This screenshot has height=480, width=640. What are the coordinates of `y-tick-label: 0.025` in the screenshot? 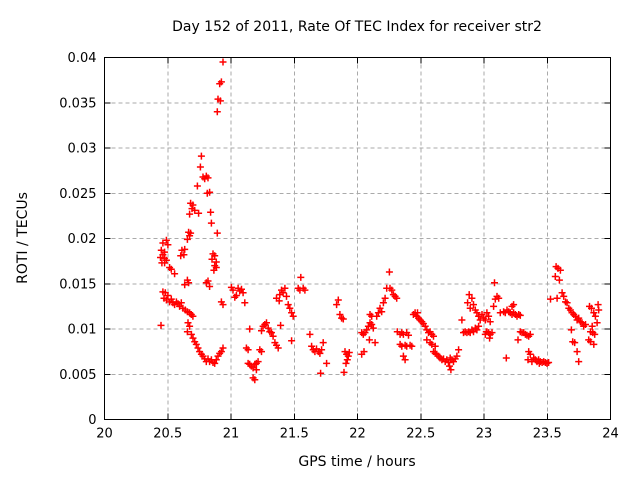 It's located at (77, 194).